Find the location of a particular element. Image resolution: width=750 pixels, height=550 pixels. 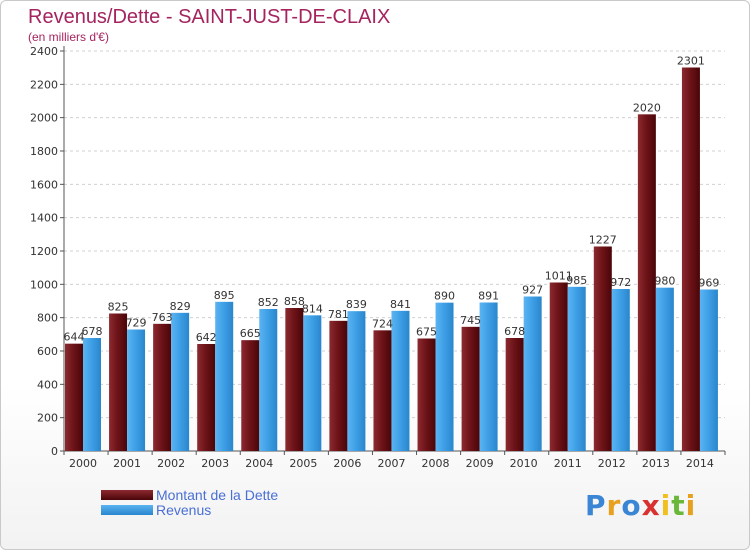

value-label-revenus: 829 is located at coordinates (180, 306).